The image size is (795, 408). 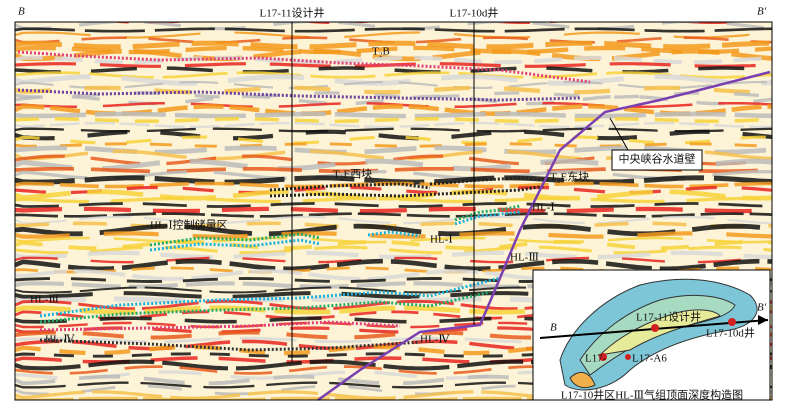 What do you see at coordinates (596, 359) in the screenshot?
I see `inset-well: L17-` at bounding box center [596, 359].